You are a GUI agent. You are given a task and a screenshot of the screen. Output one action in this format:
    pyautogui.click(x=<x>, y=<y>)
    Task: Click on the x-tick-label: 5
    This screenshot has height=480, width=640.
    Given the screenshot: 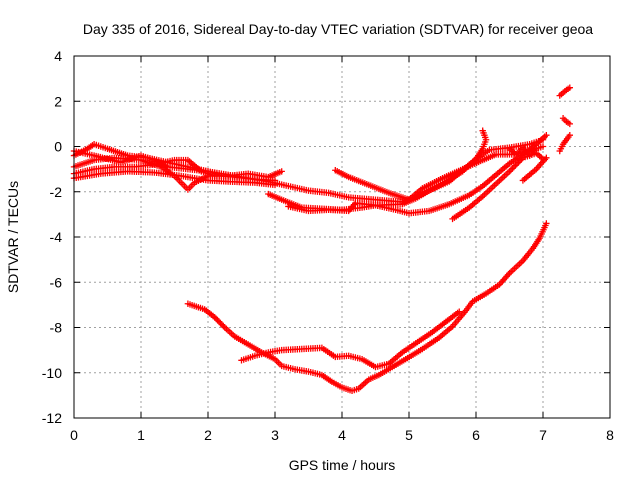 What is the action you would take?
    pyautogui.click(x=409, y=435)
    